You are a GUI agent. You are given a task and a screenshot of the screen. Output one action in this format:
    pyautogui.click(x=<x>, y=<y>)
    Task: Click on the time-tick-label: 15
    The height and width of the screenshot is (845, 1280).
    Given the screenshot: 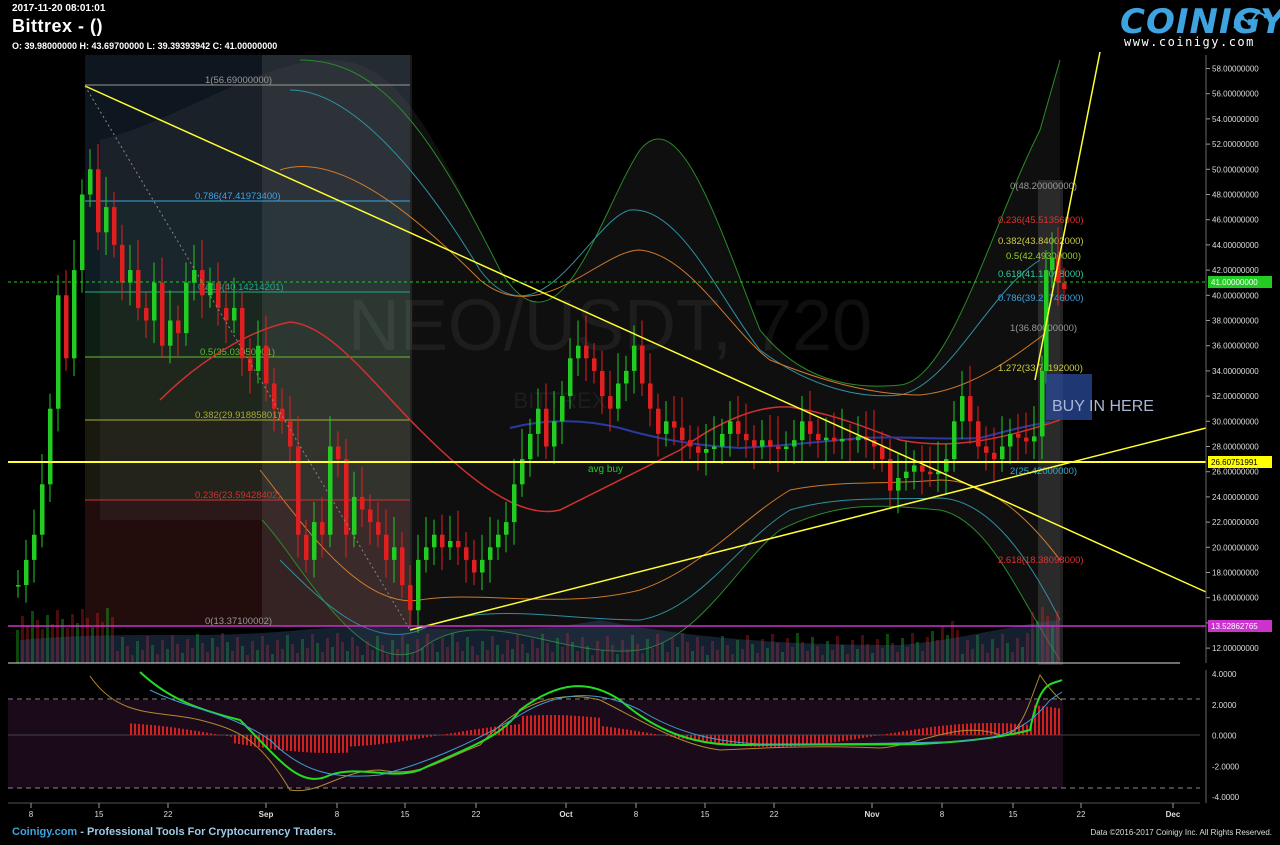 What is the action you would take?
    pyautogui.click(x=99, y=814)
    